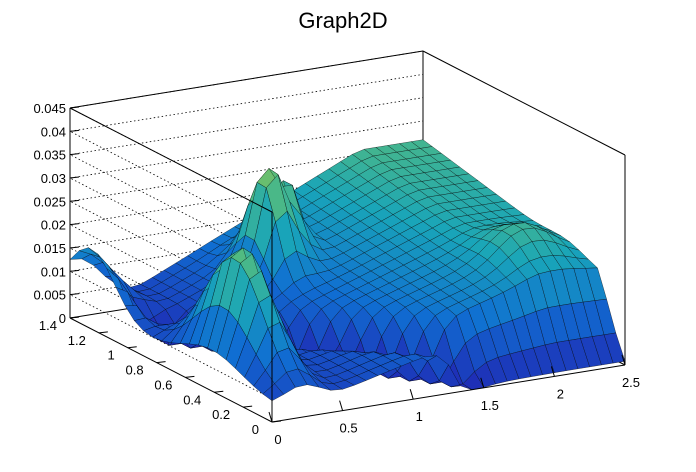  What do you see at coordinates (49, 248) in the screenshot?
I see `z-tick-label: 0.015` at bounding box center [49, 248].